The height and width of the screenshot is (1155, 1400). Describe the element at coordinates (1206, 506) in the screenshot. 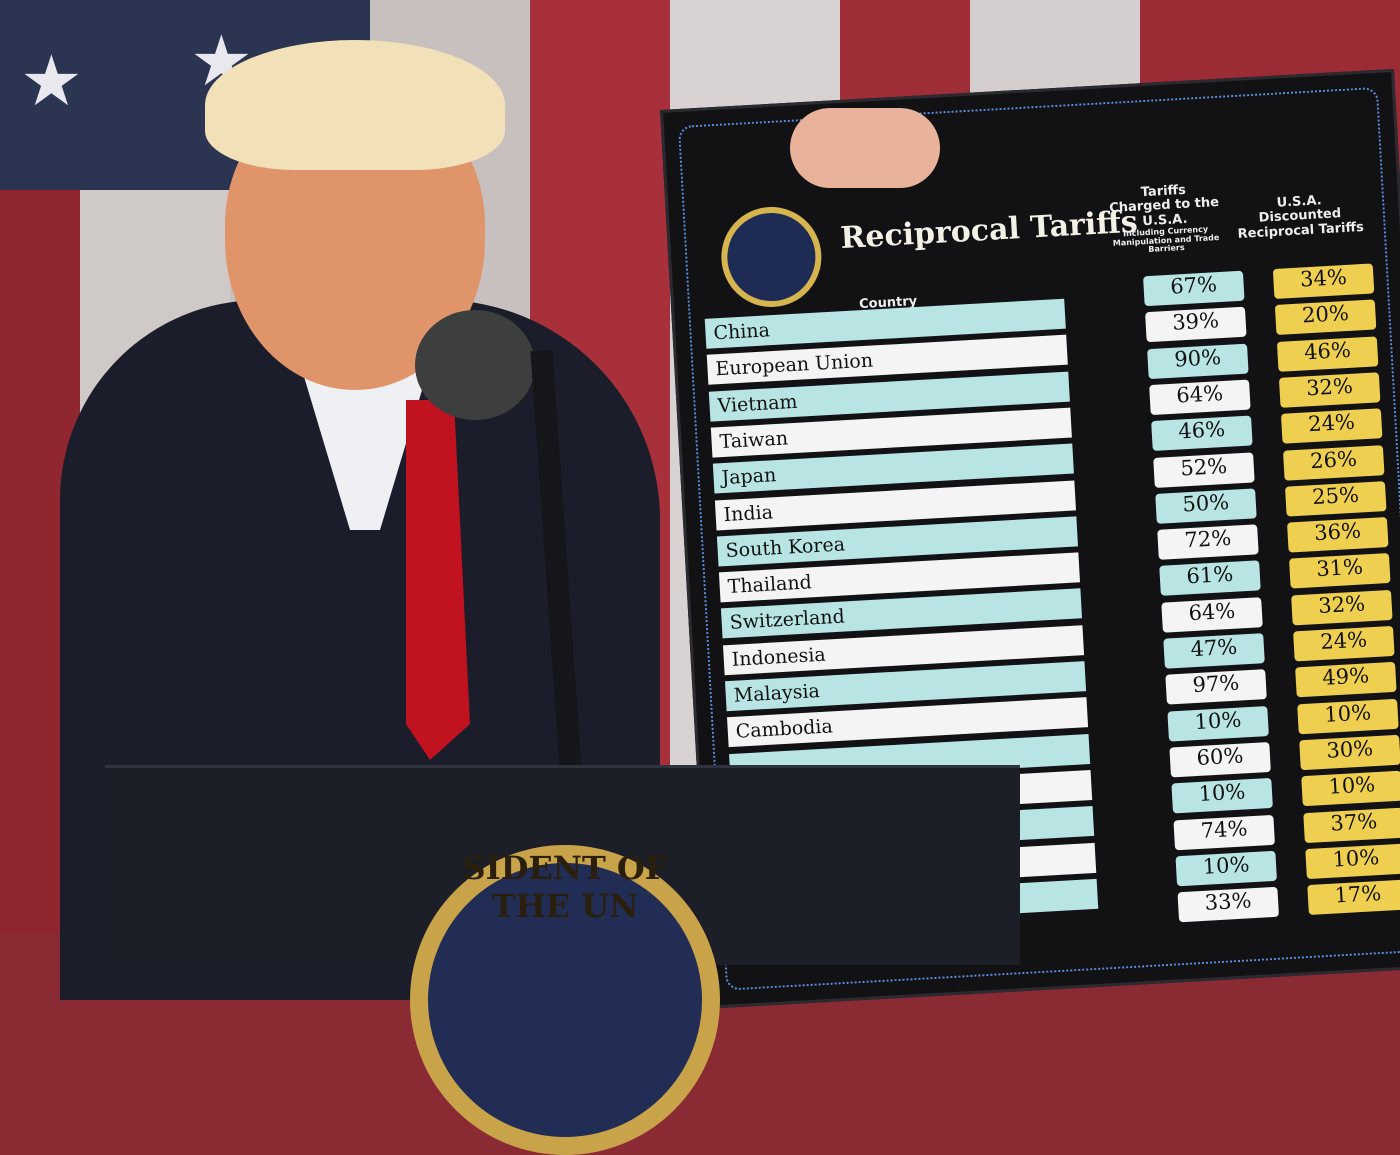

I see `charged-cell: 50%` at that location.